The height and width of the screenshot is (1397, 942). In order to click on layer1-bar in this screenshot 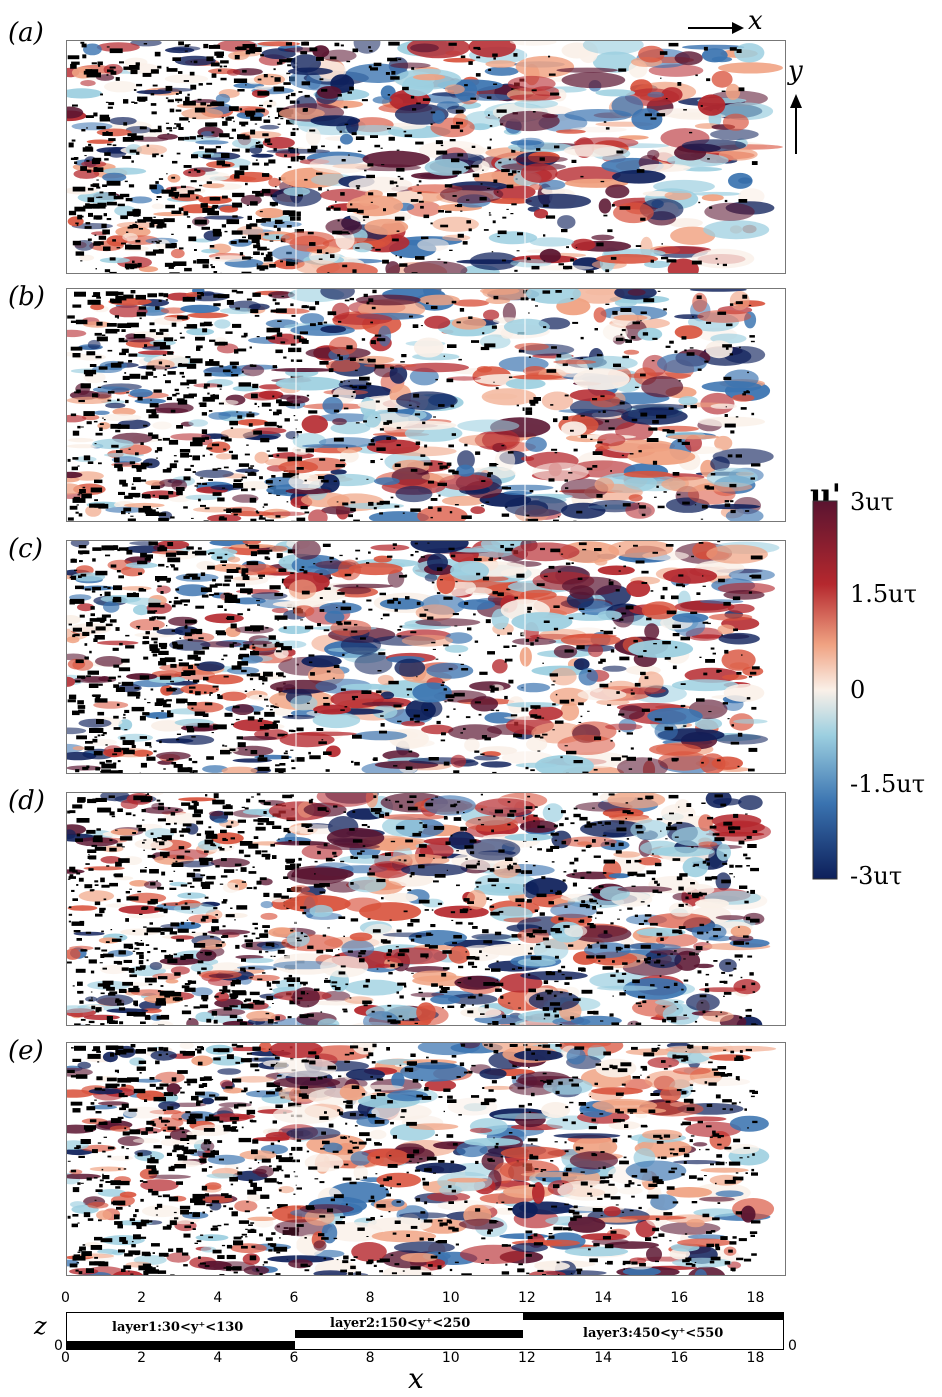, I will do `click(180, 1345)`.